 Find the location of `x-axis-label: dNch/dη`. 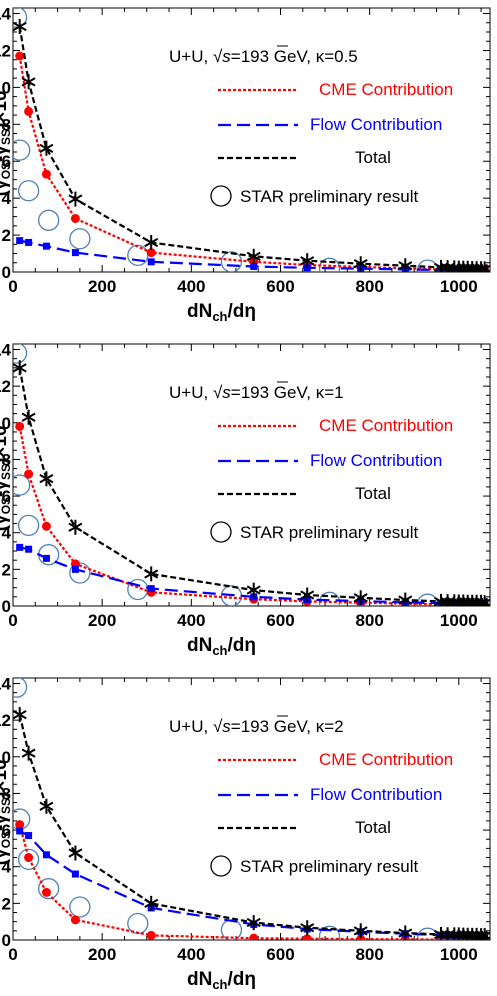

x-axis-label: dNch/dη is located at coordinates (221, 980).